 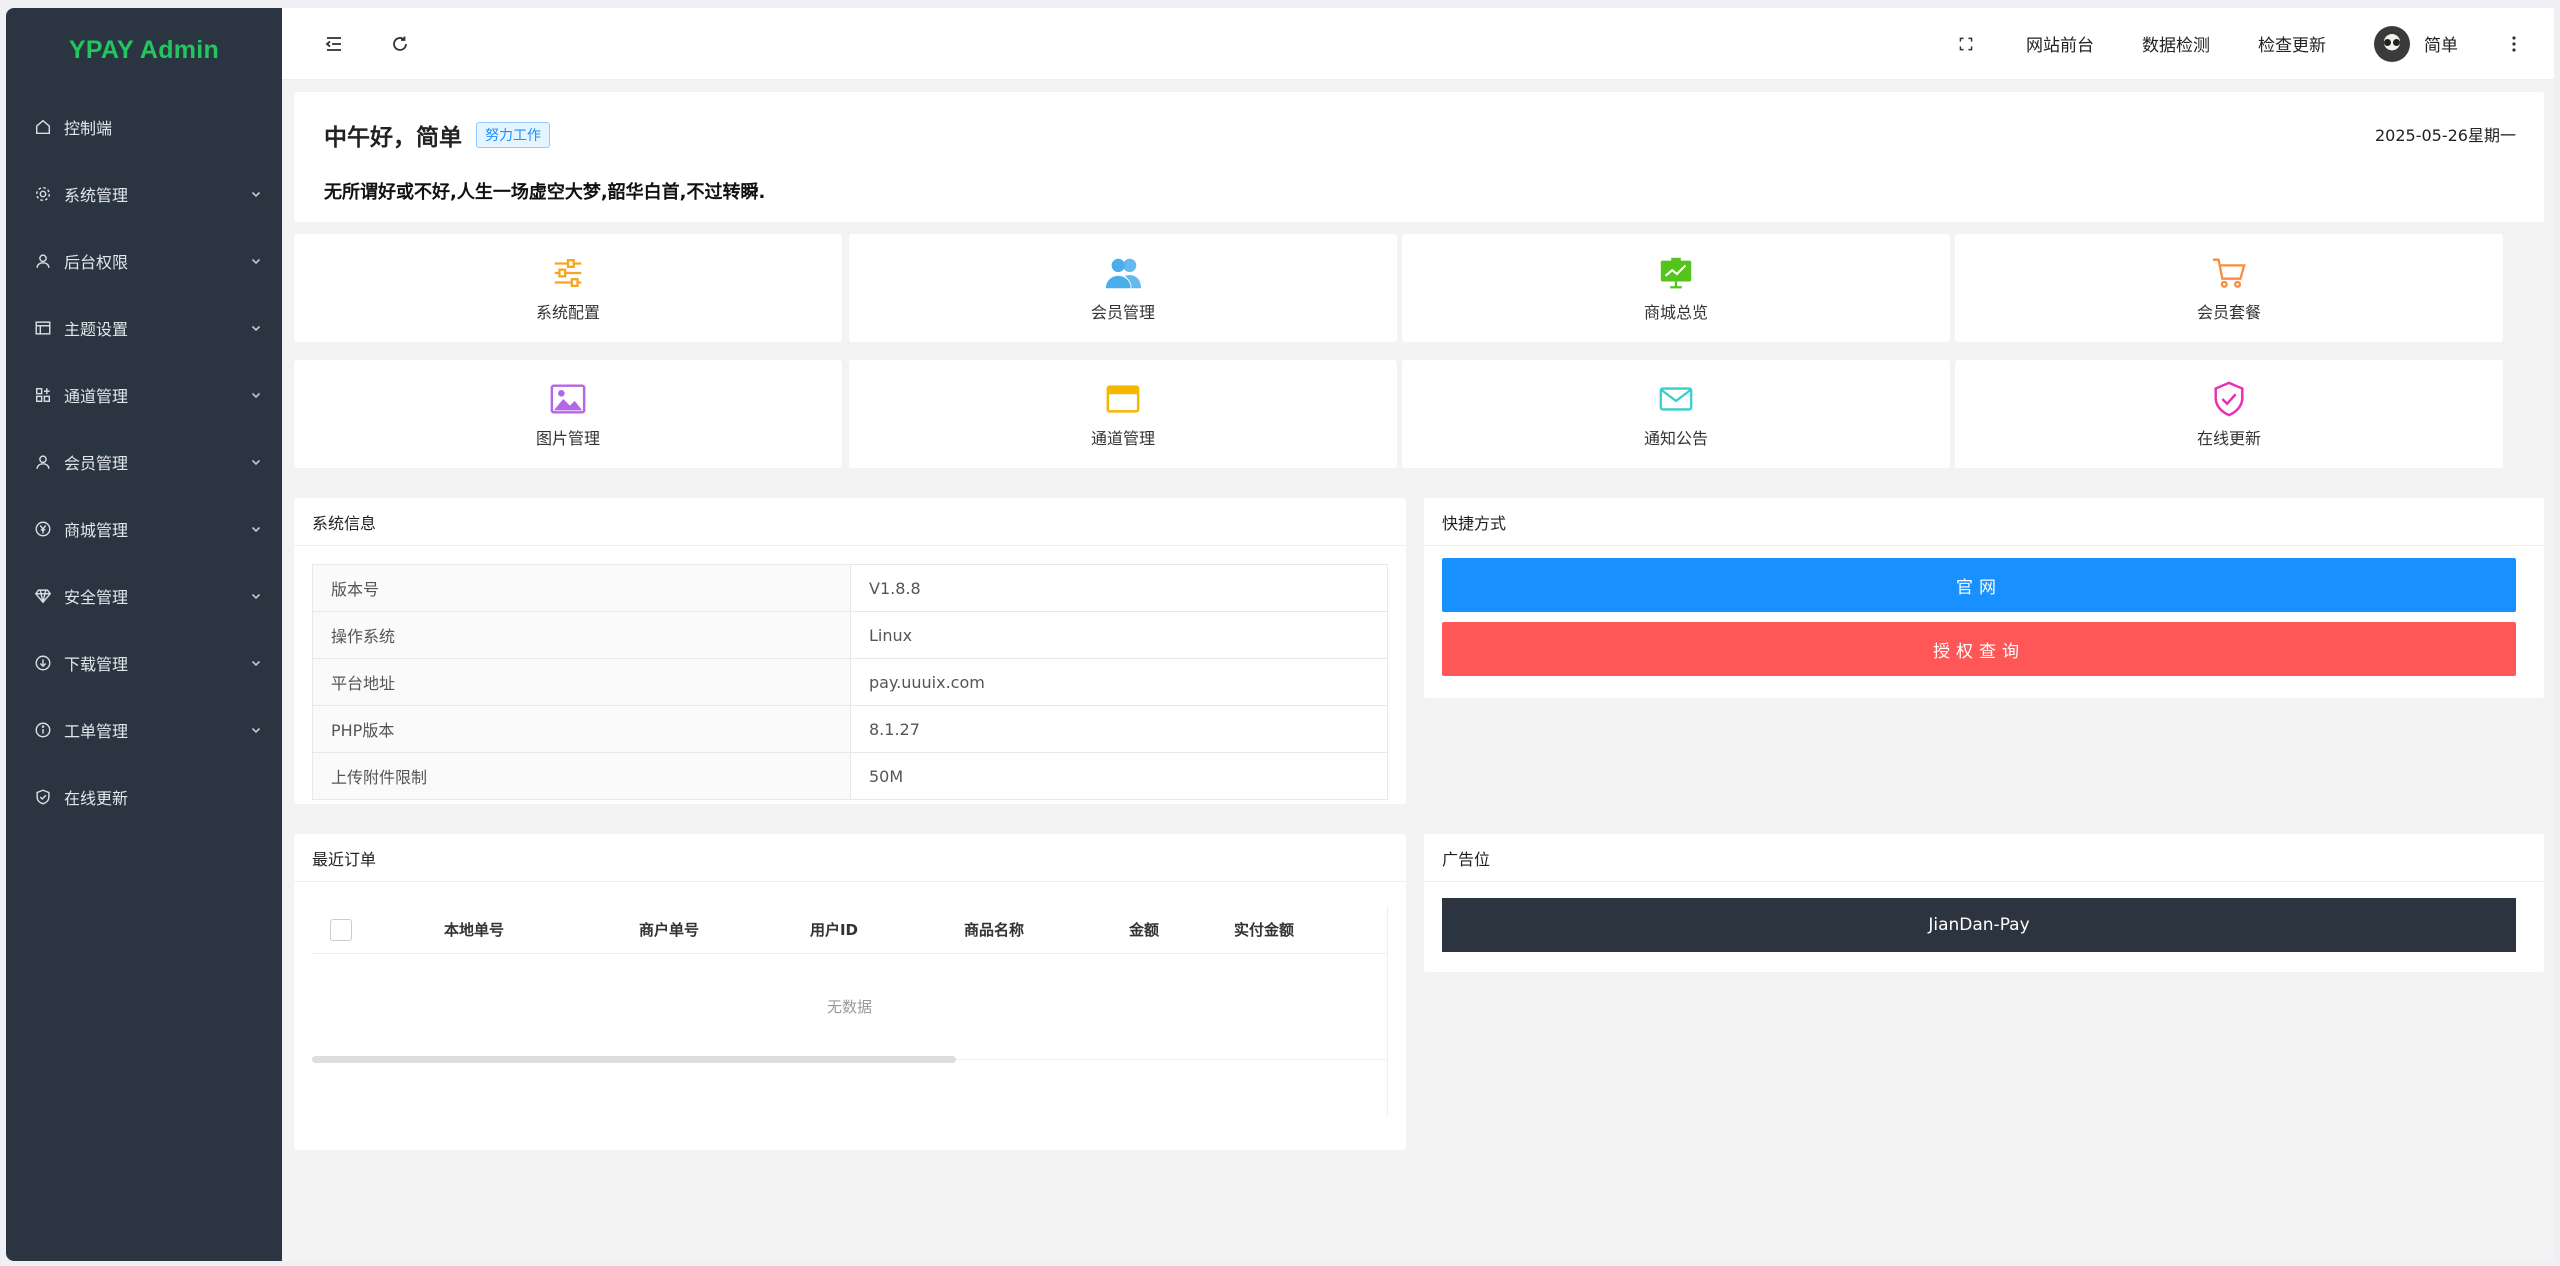 I want to click on sidebar-item-label: 系统管理, so click(x=96, y=195).